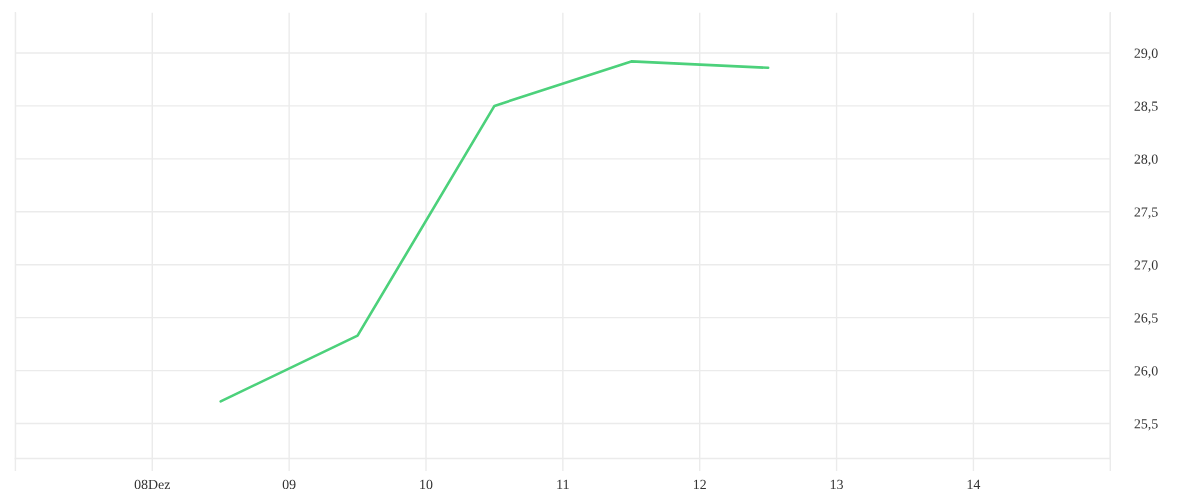  What do you see at coordinates (1146, 319) in the screenshot?
I see `y-tick-label: 26,5` at bounding box center [1146, 319].